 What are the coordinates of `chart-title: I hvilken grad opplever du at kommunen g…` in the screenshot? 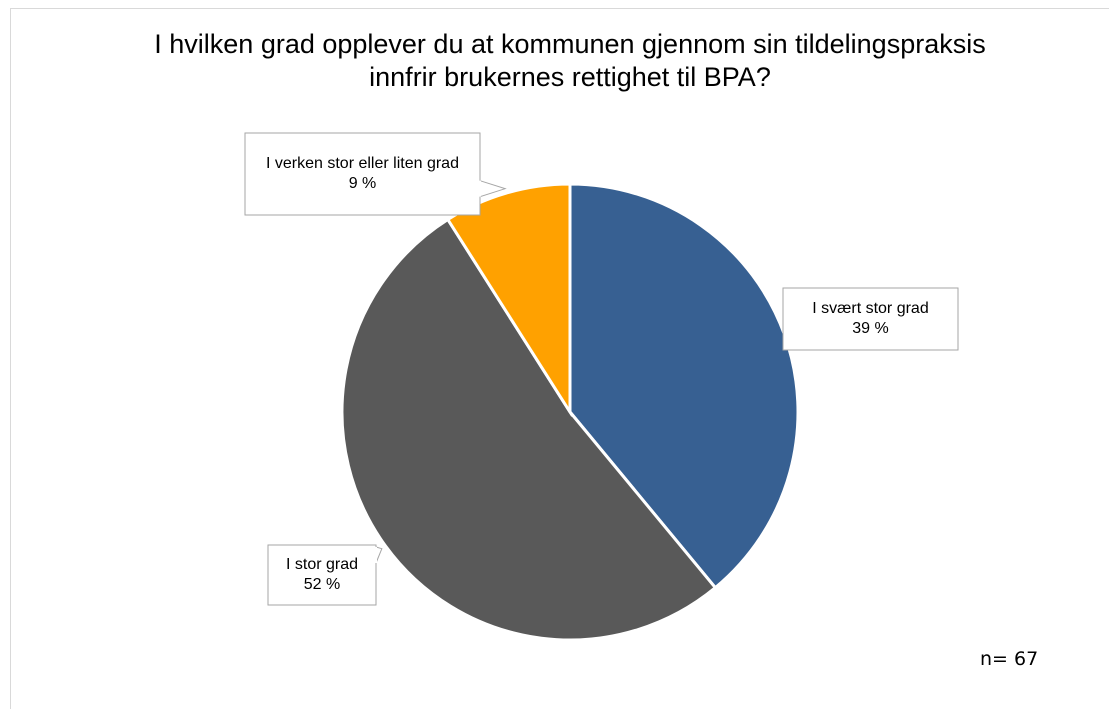 It's located at (570, 60).